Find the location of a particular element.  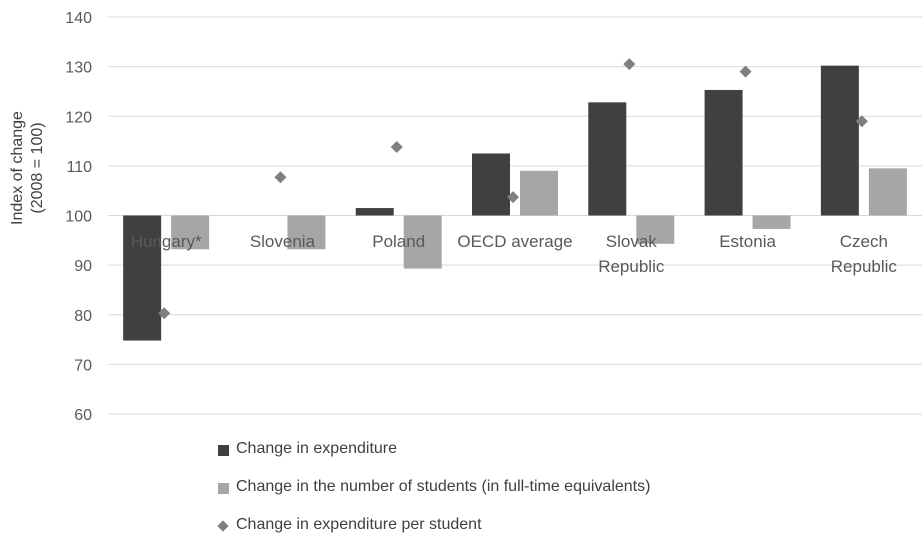

y-axis-ticks: 60 70 80 90 100 110 120 130 140 is located at coordinates (78, 217).